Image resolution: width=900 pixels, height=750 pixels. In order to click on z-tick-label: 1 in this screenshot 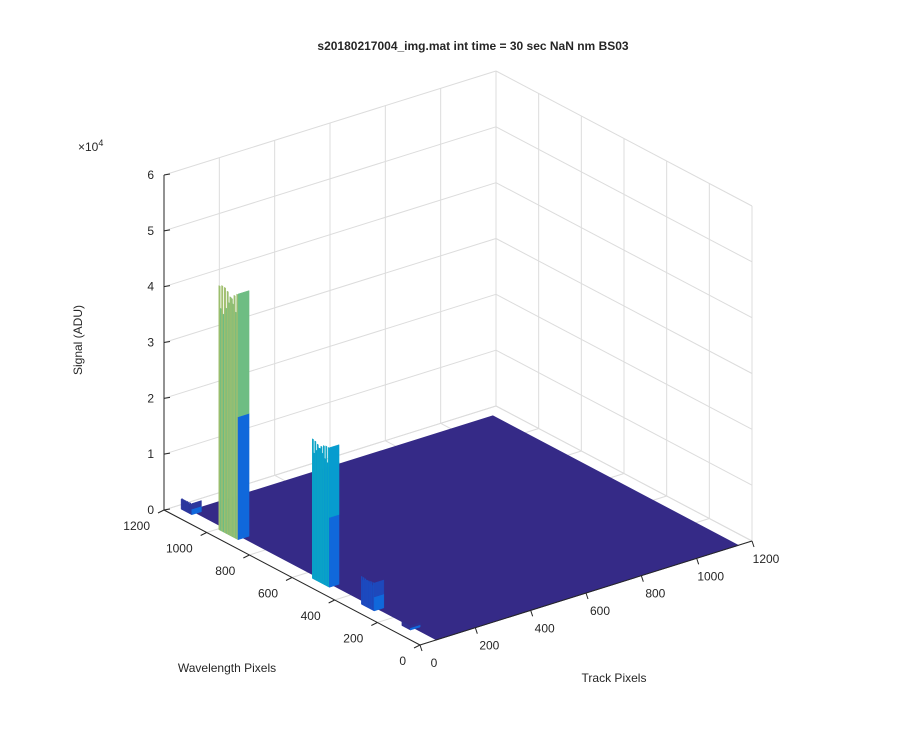, I will do `click(150, 454)`.